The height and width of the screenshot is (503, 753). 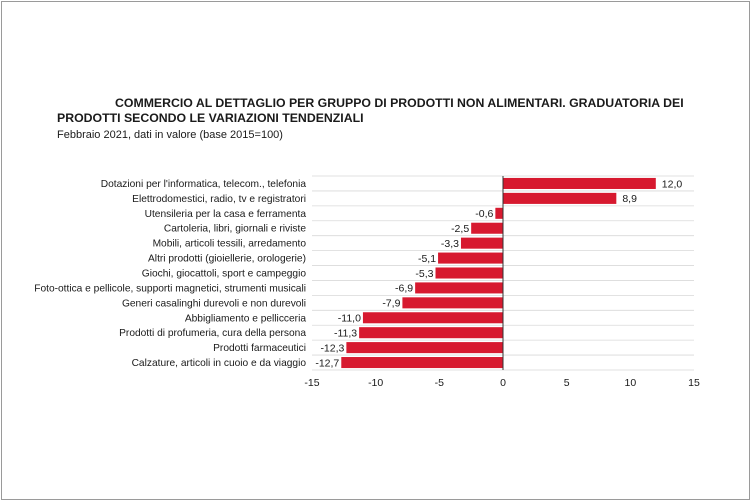 I want to click on value-label: -2,5, so click(x=460, y=229).